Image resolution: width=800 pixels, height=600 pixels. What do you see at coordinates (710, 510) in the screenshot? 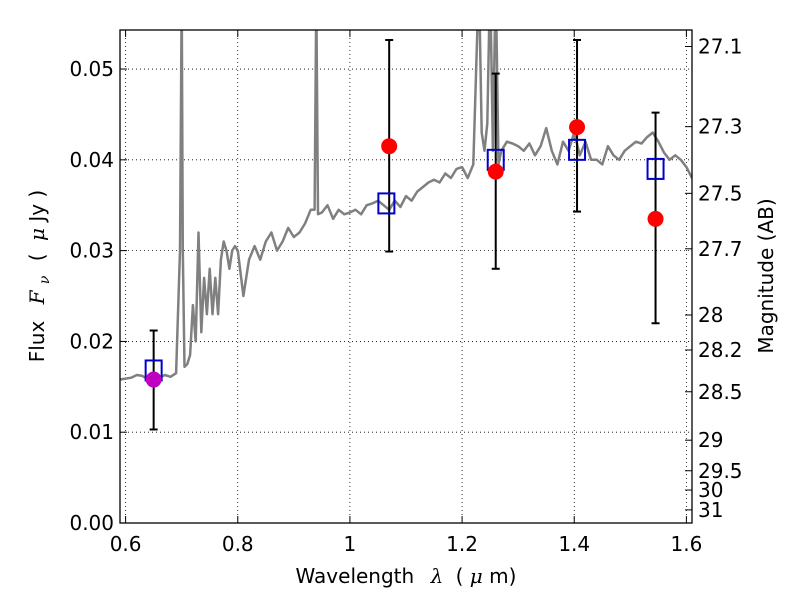
I see `magnitude-tick-label: 31` at bounding box center [710, 510].